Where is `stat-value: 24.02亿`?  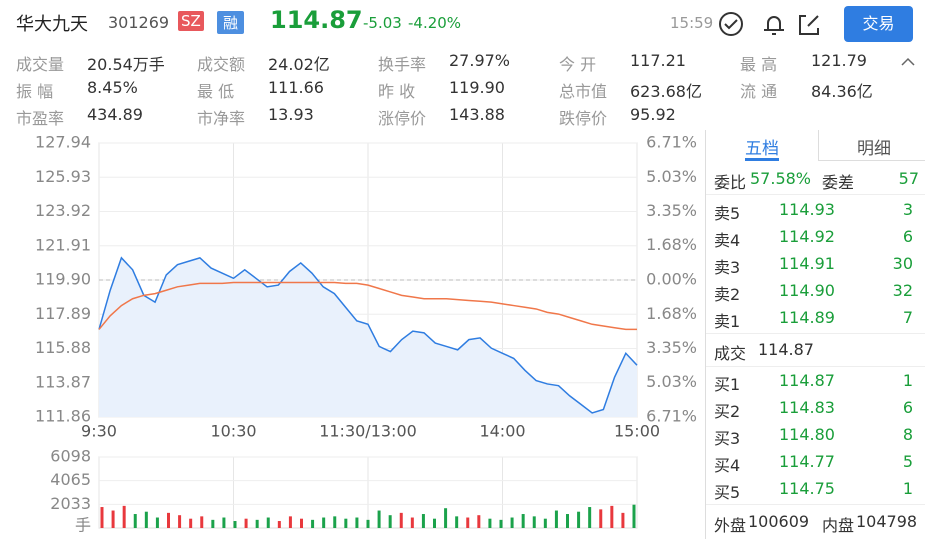
stat-value: 24.02亿 is located at coordinates (299, 64).